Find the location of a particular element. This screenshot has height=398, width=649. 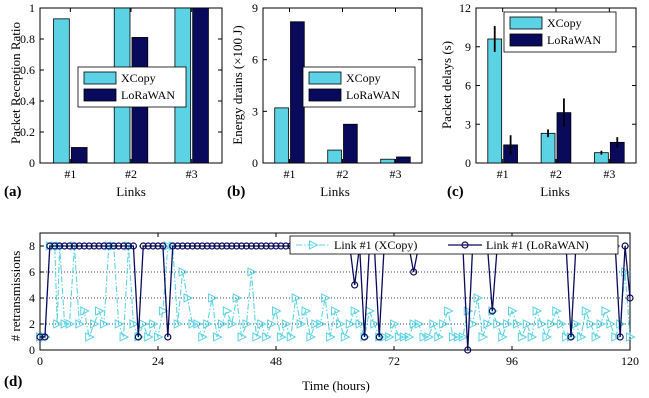

x-tick-label: 72 is located at coordinates (394, 361).